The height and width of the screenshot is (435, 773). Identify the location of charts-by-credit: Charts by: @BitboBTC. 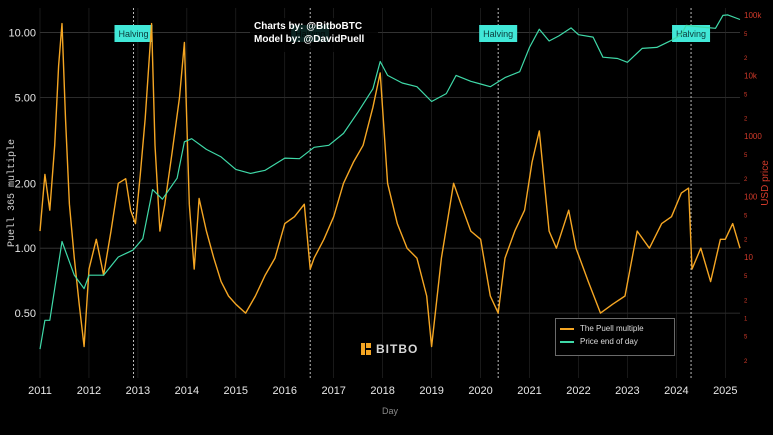
(308, 26).